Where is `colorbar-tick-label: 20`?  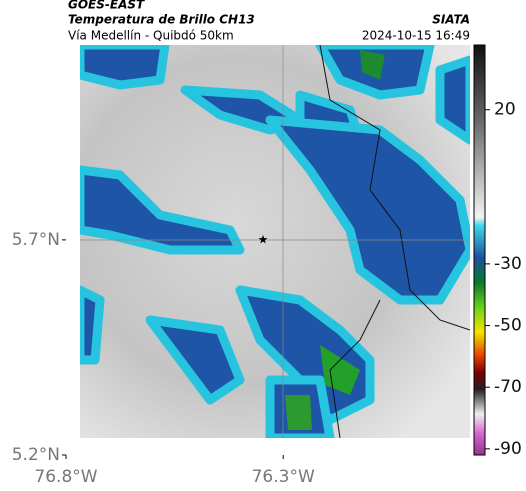 colorbar-tick-label: 20 is located at coordinates (505, 110).